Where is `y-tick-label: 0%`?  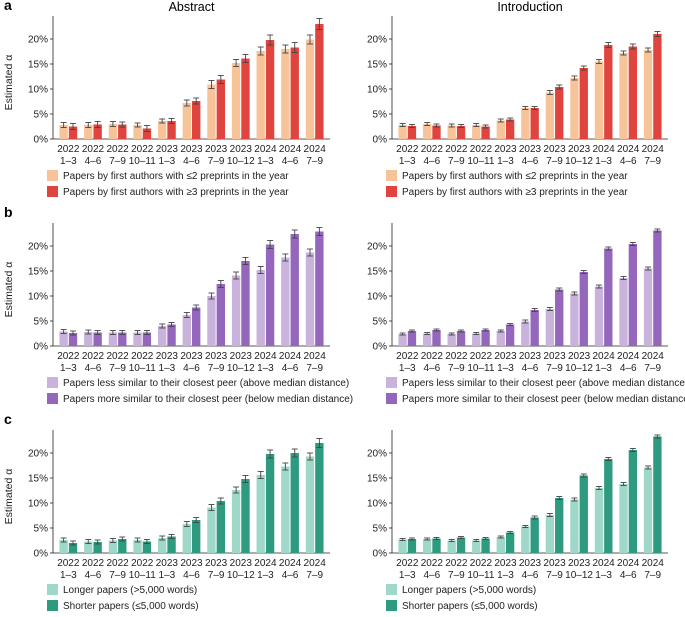 y-tick-label: 0% is located at coordinates (41, 554).